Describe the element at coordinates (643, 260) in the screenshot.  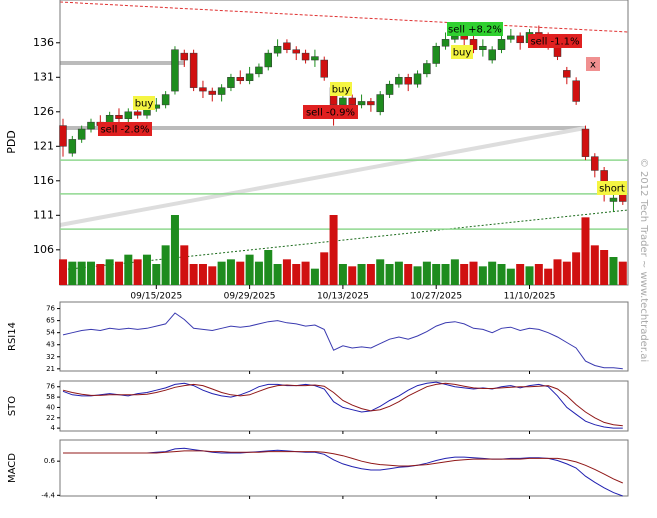
I see `watermark: © 2012 Tech Trader ~ www.techtrader.ai` at that location.